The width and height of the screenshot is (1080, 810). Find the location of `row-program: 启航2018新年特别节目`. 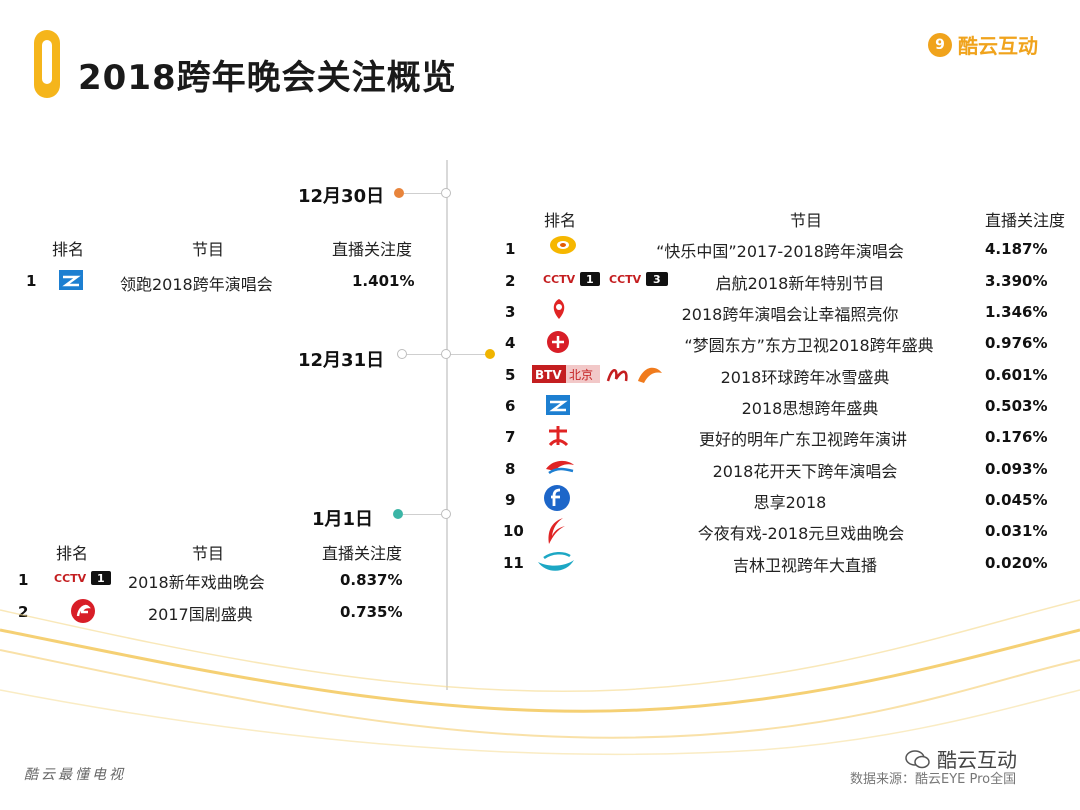

row-program: 启航2018新年特别节目 is located at coordinates (800, 283).